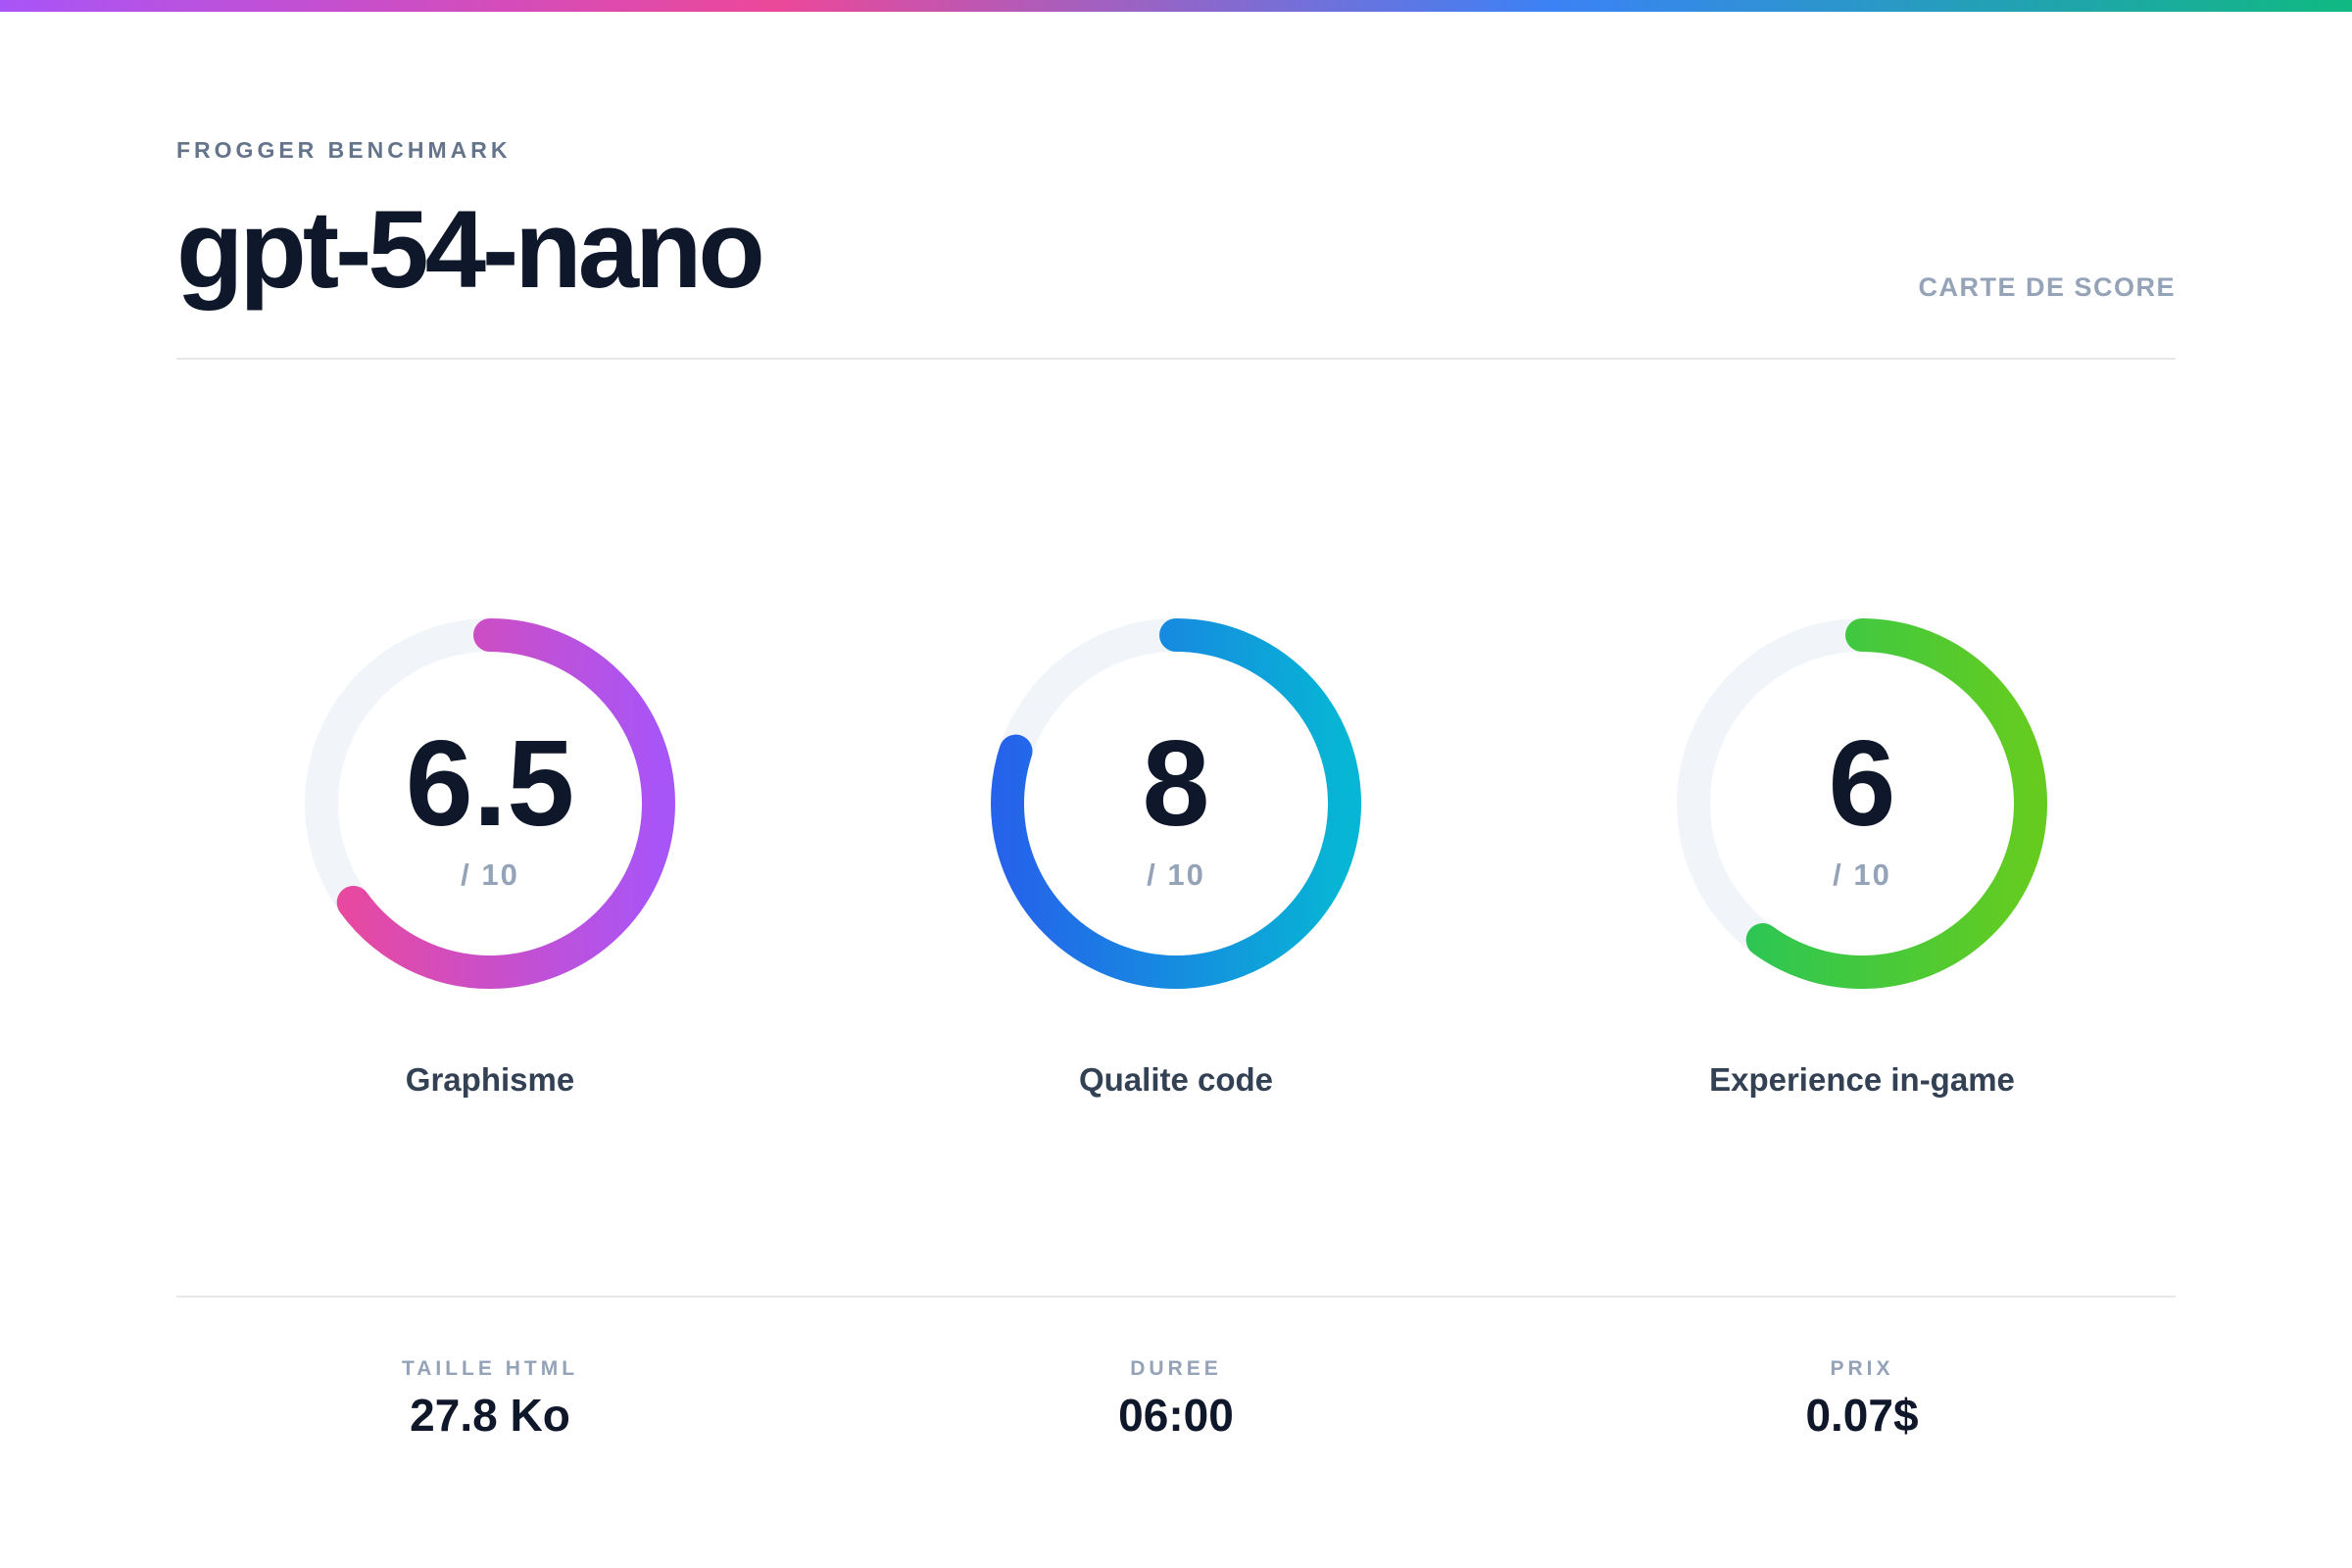  What do you see at coordinates (1176, 1297) in the screenshot?
I see `footer-divider` at bounding box center [1176, 1297].